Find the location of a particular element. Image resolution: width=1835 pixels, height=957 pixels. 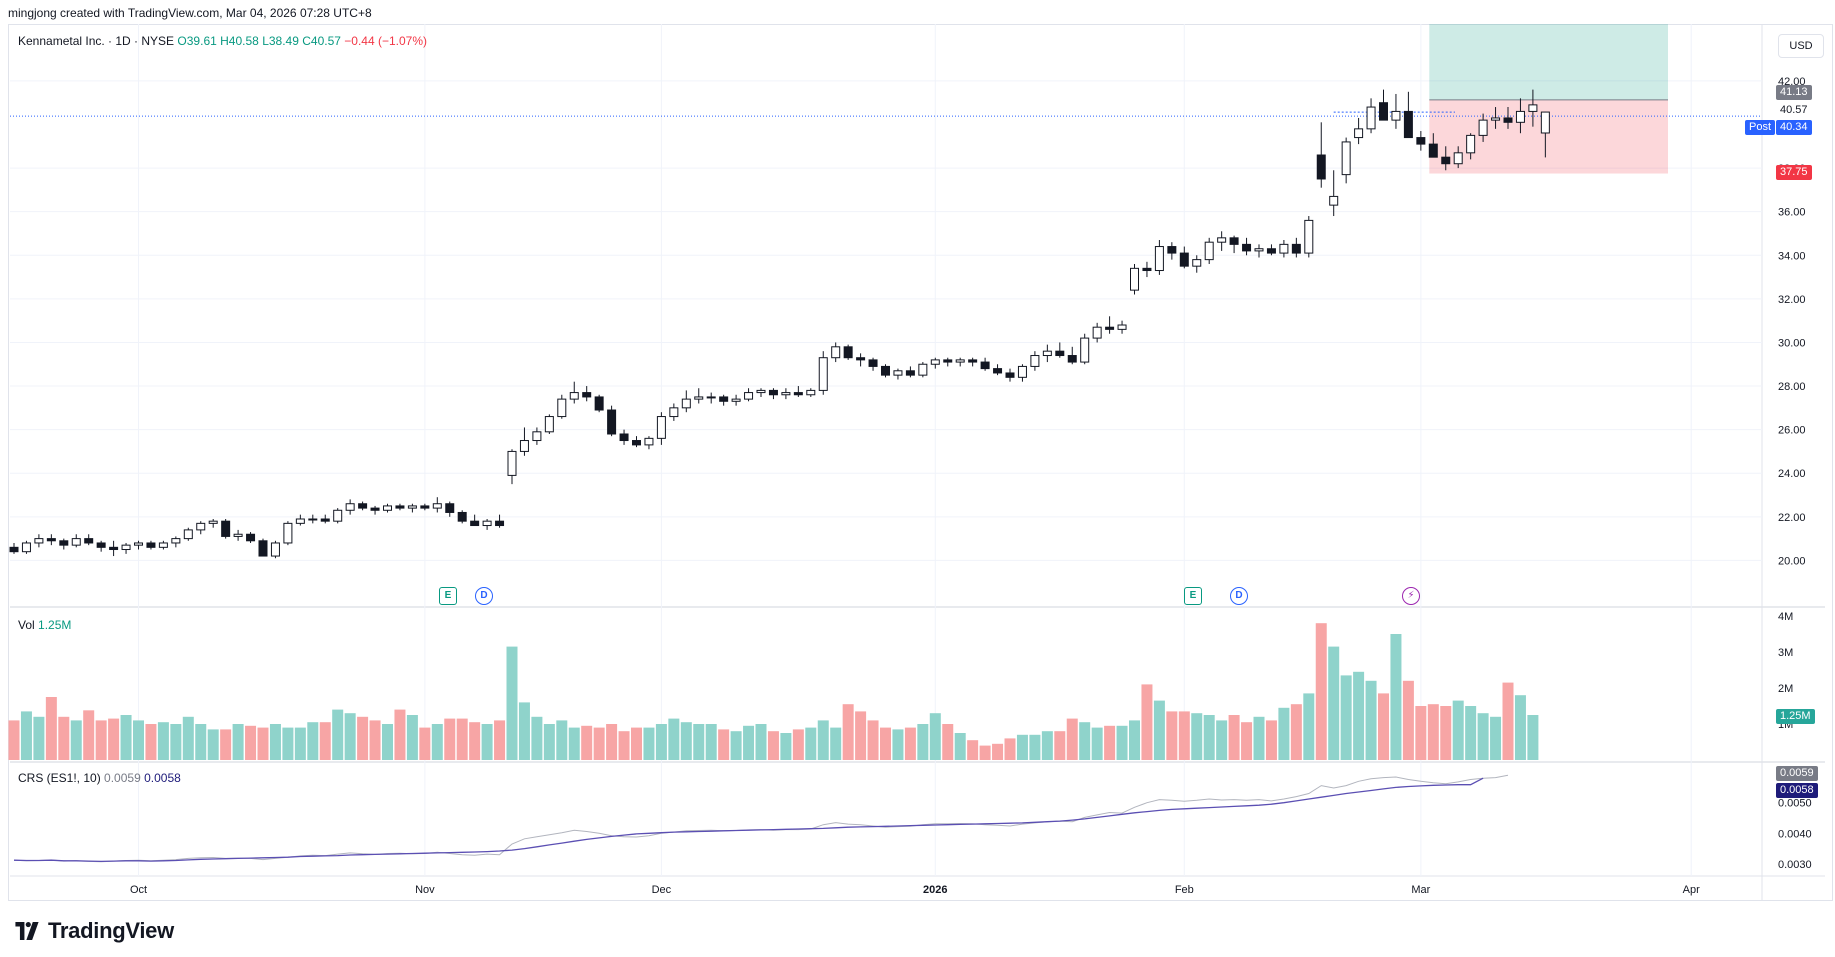

dividend-marker: D is located at coordinates (484, 596).